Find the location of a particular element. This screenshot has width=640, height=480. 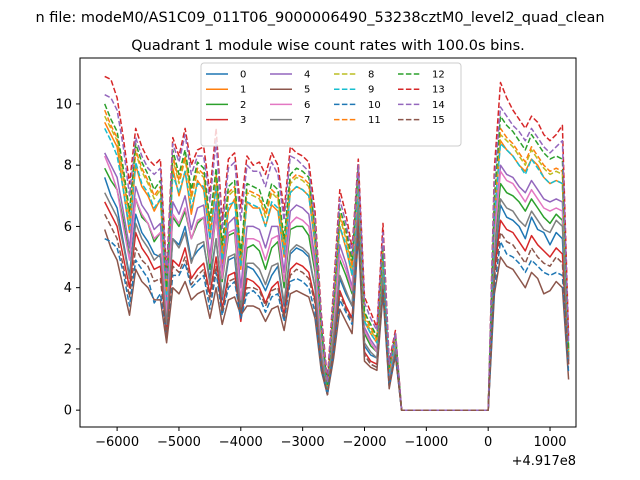

legend-label-6: 6 is located at coordinates (307, 105).